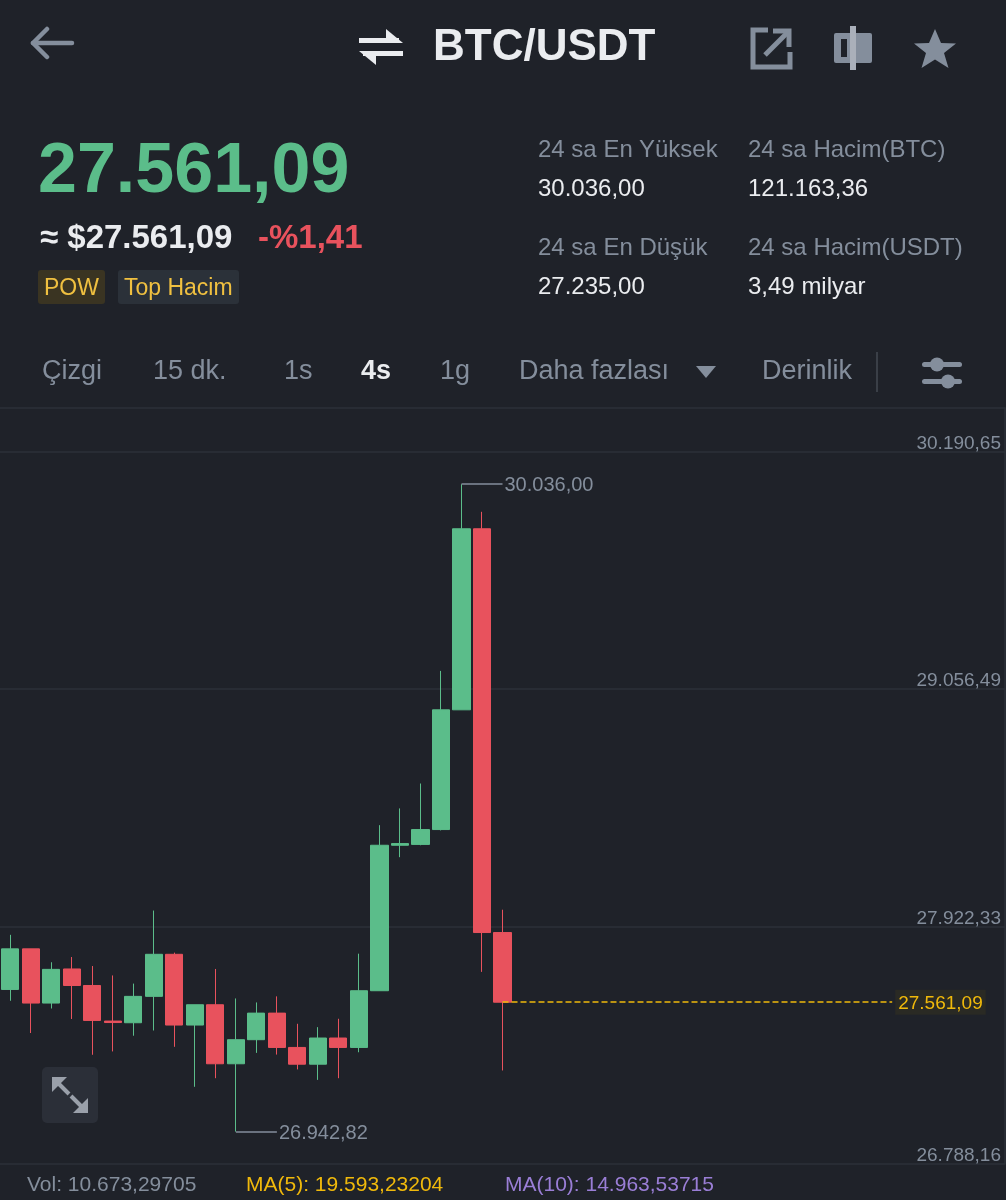  What do you see at coordinates (628, 149) in the screenshot?
I see `text: 24 sa En Yüksek` at bounding box center [628, 149].